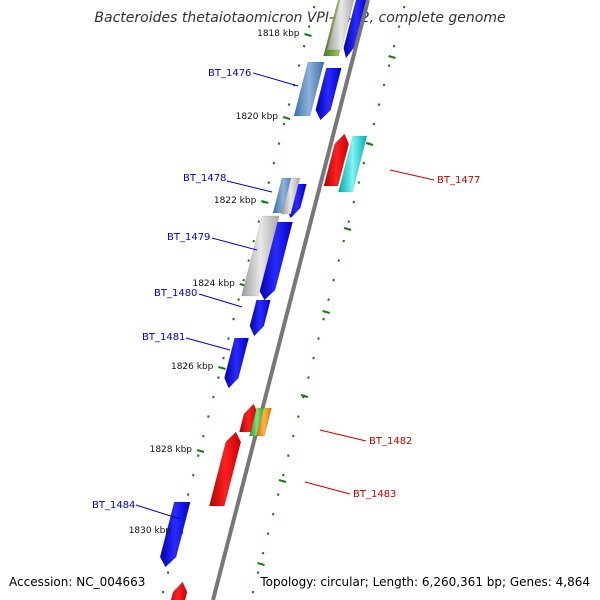 The image size is (600, 600). Describe the element at coordinates (163, 337) in the screenshot. I see `gene-label: BT_1481` at that location.